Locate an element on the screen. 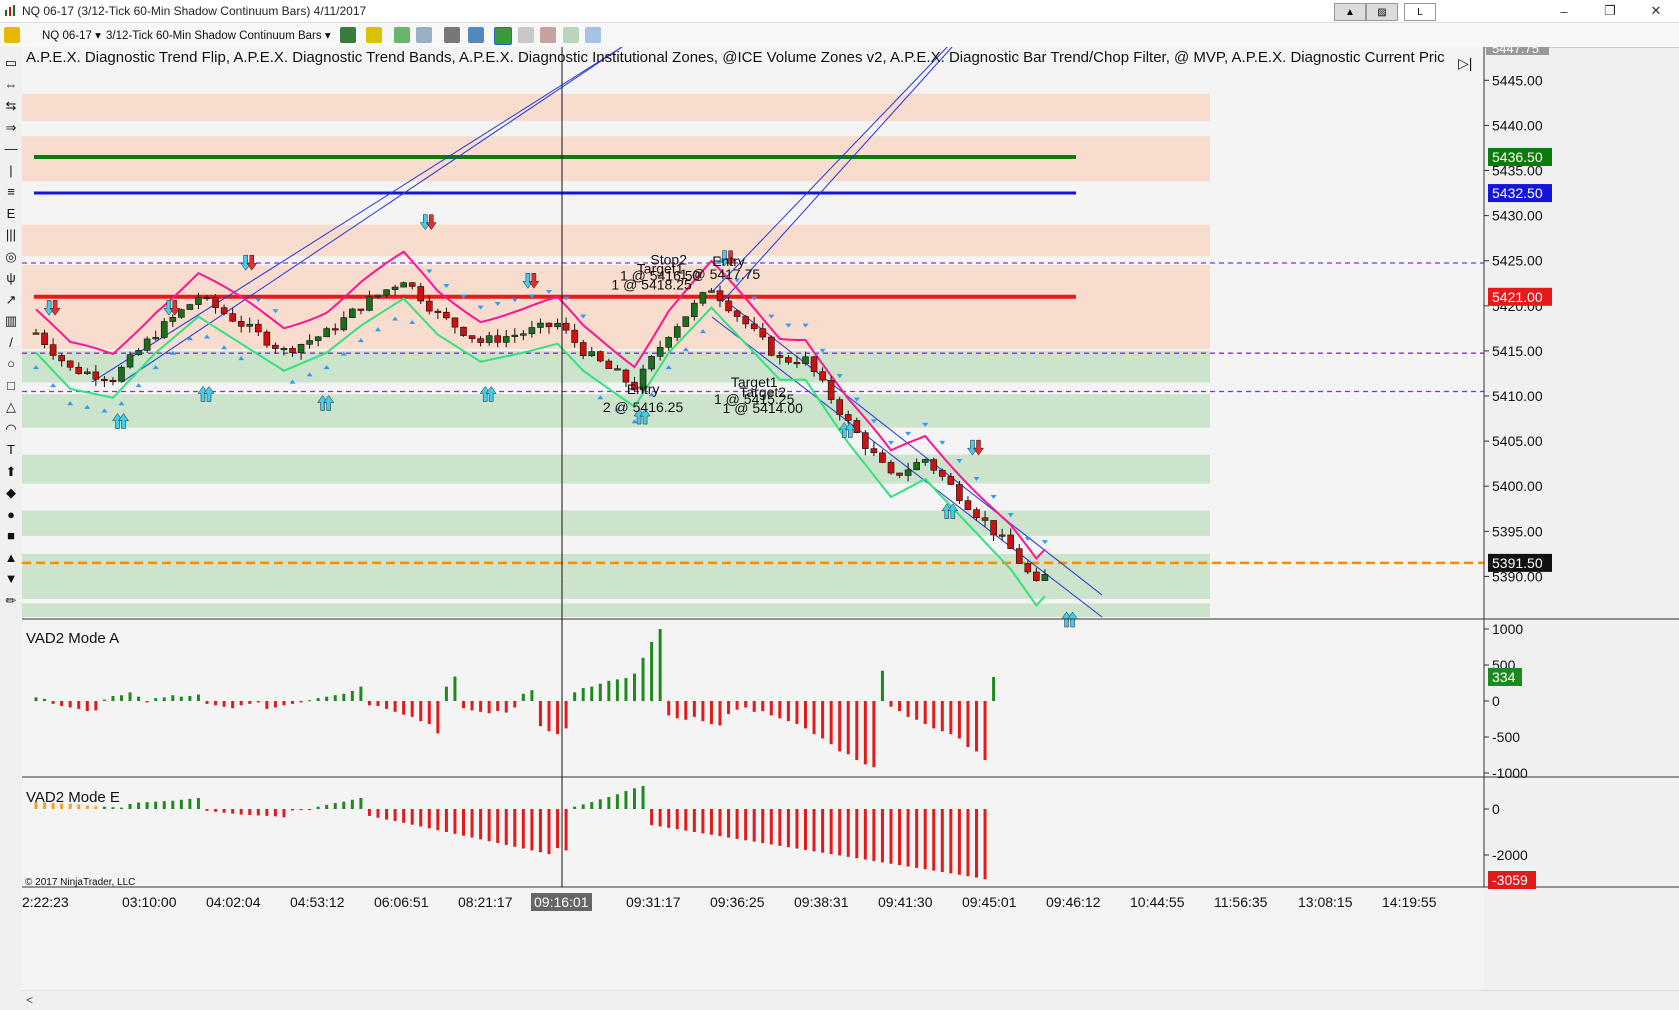  drawing-tool-13-icon: / is located at coordinates (11, 342).